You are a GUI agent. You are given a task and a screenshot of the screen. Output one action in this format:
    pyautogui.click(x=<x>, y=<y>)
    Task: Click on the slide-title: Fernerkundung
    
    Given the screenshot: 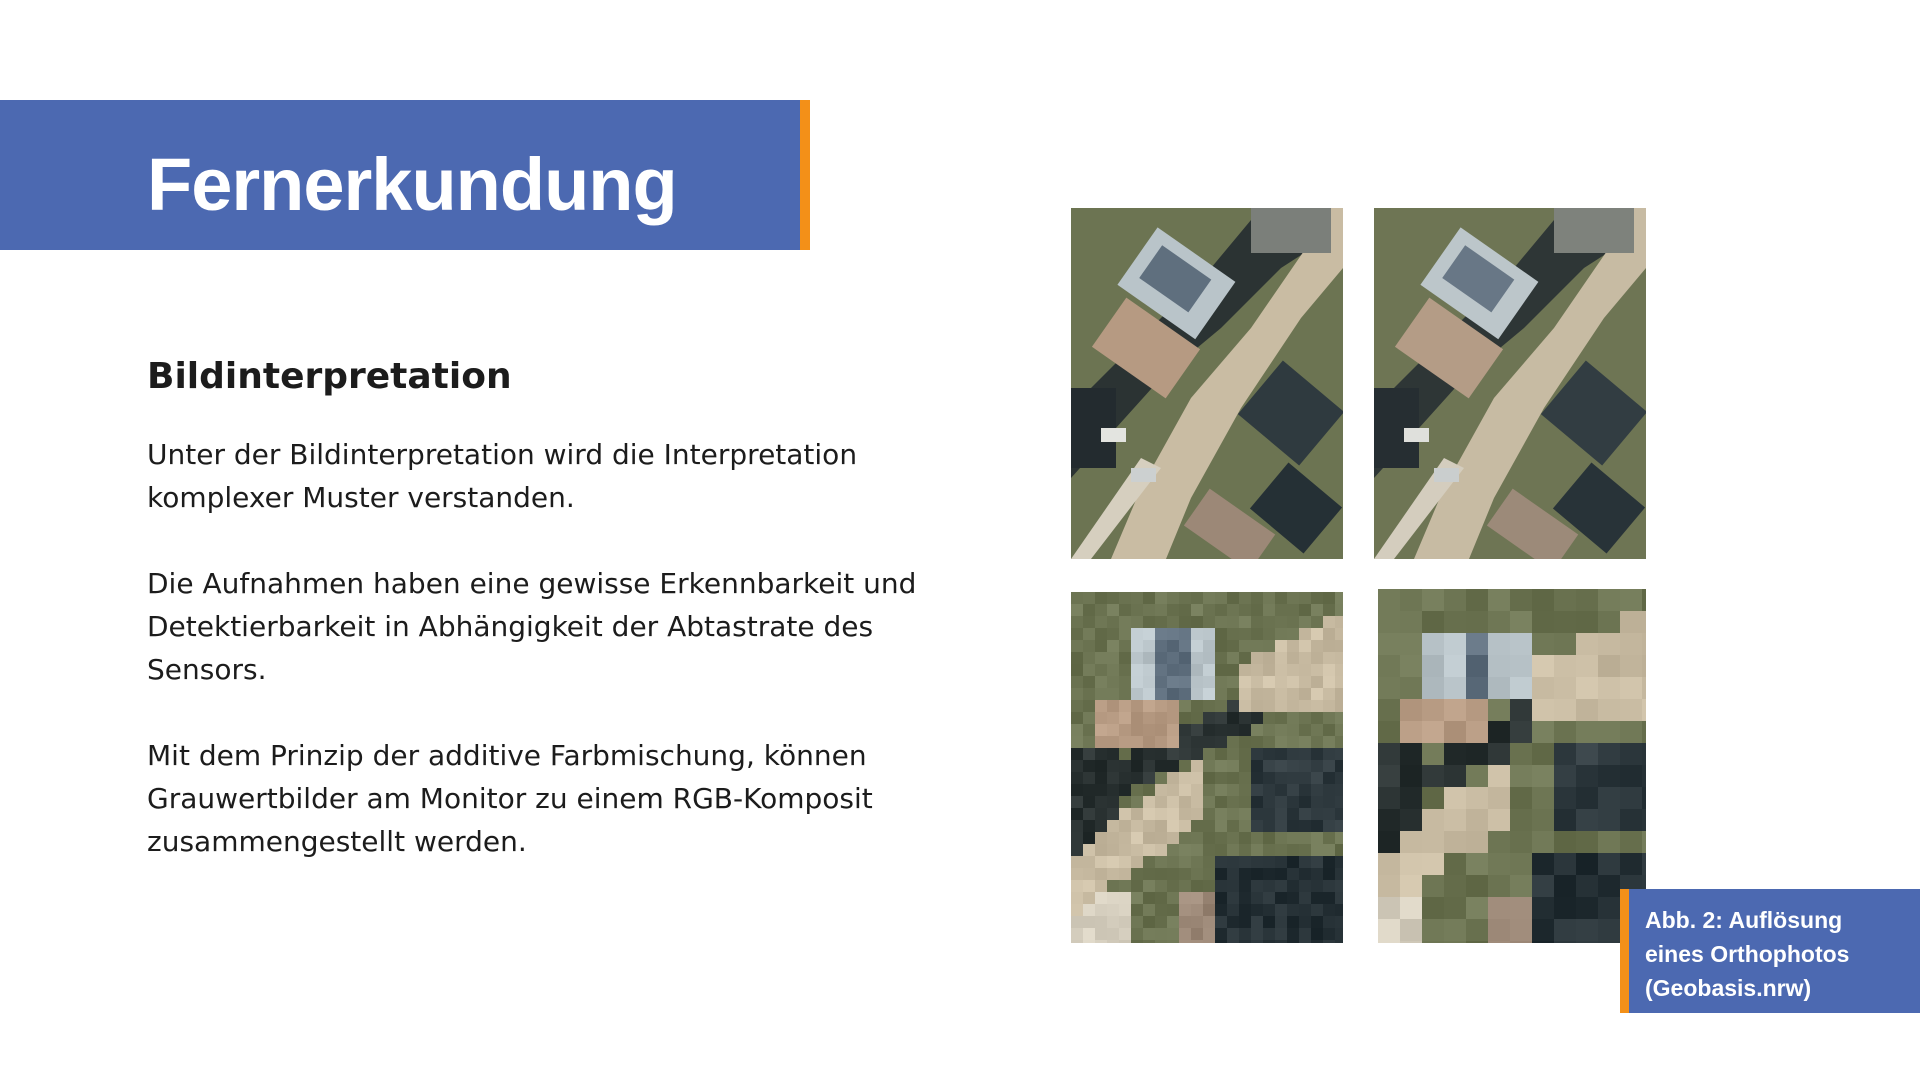 What is the action you would take?
    pyautogui.click(x=412, y=184)
    